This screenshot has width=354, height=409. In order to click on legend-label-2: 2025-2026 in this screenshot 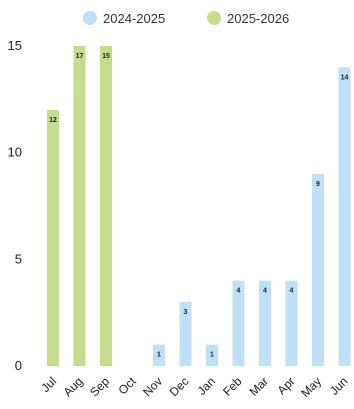, I will do `click(258, 18)`.